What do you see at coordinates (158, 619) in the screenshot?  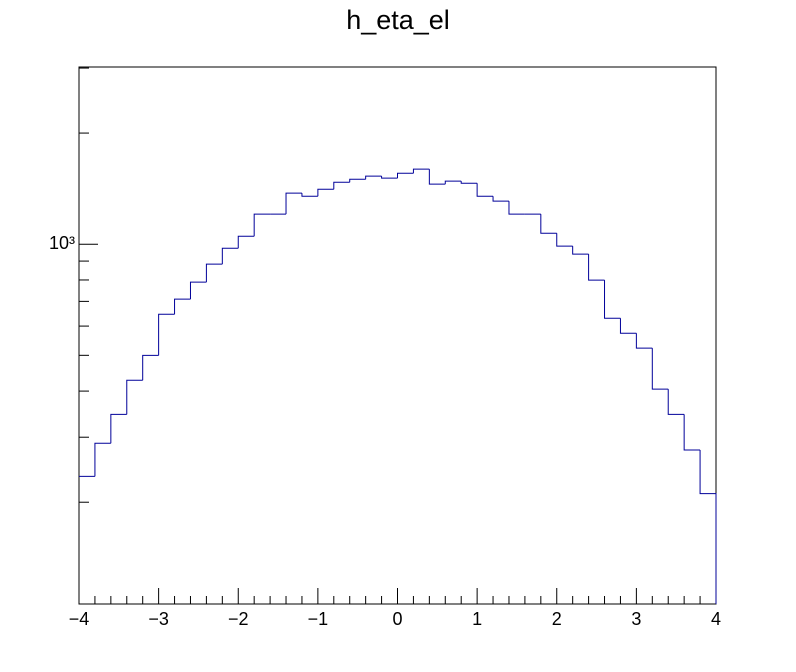 I see `x-tick-label: −3` at bounding box center [158, 619].